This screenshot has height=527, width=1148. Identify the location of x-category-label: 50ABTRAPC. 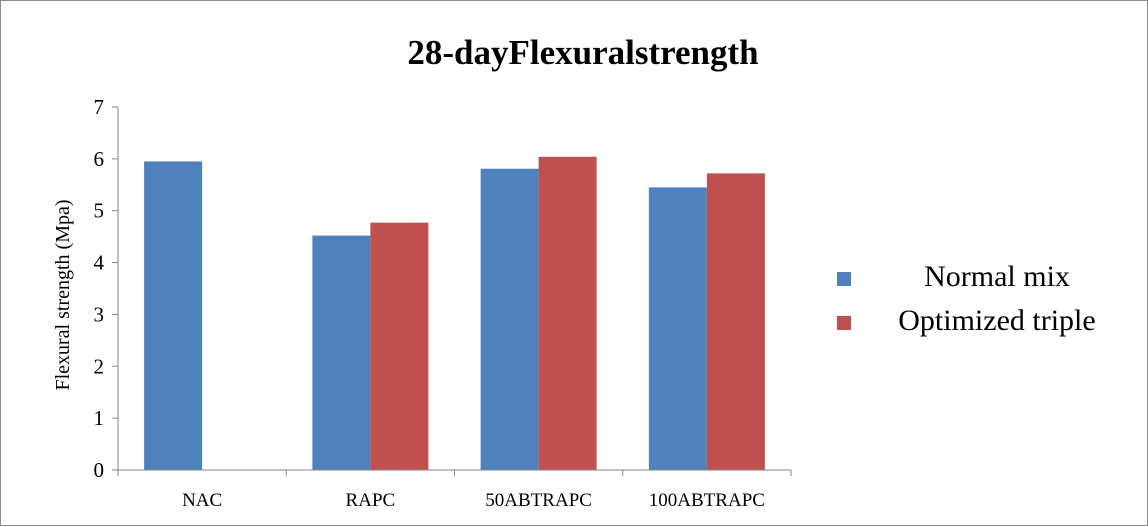
(538, 500).